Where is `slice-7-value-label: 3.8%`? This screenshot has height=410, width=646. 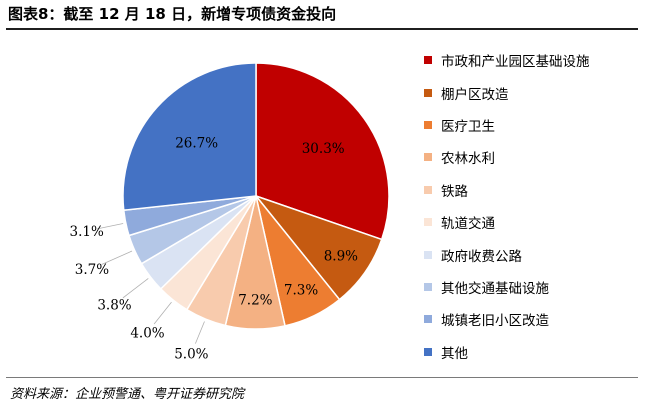 slice-7-value-label: 3.8% is located at coordinates (114, 305).